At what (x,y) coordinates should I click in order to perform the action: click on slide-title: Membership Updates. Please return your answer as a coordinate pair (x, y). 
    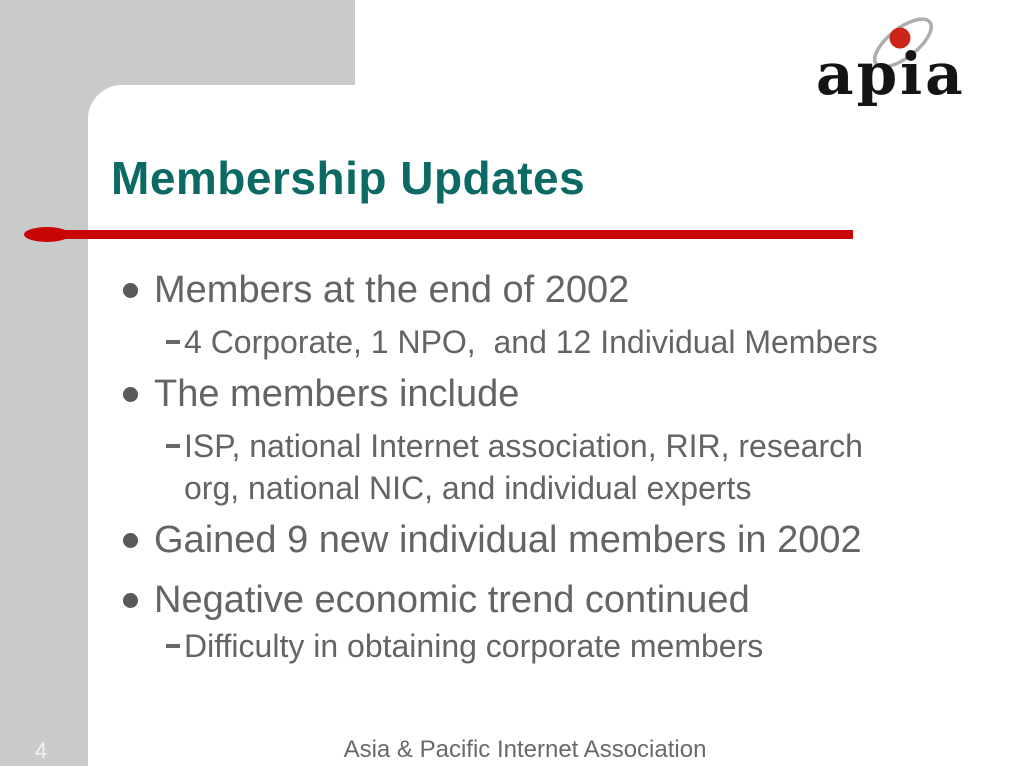
    Looking at the image, I should click on (348, 178).